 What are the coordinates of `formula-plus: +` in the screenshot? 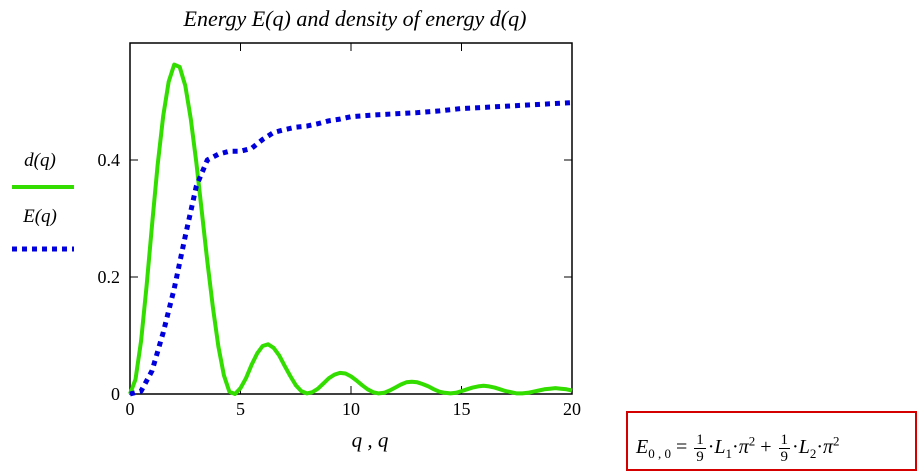 It's located at (766, 447).